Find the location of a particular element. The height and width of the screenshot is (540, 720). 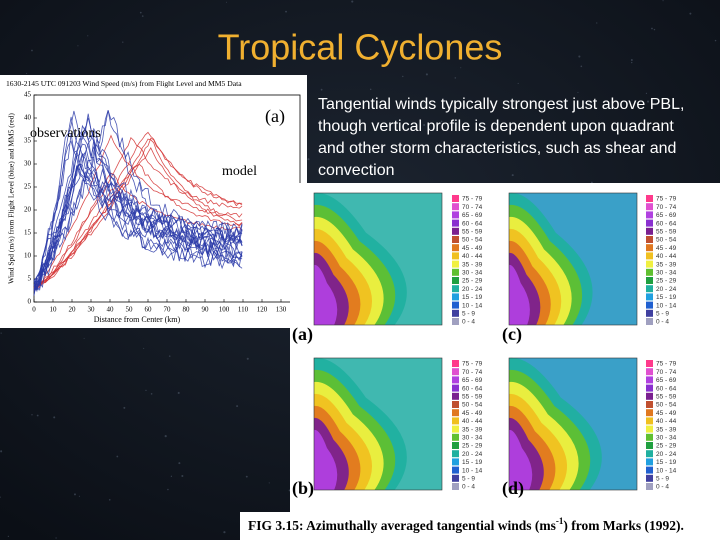

legend-label: 15 - 19 is located at coordinates (666, 462).